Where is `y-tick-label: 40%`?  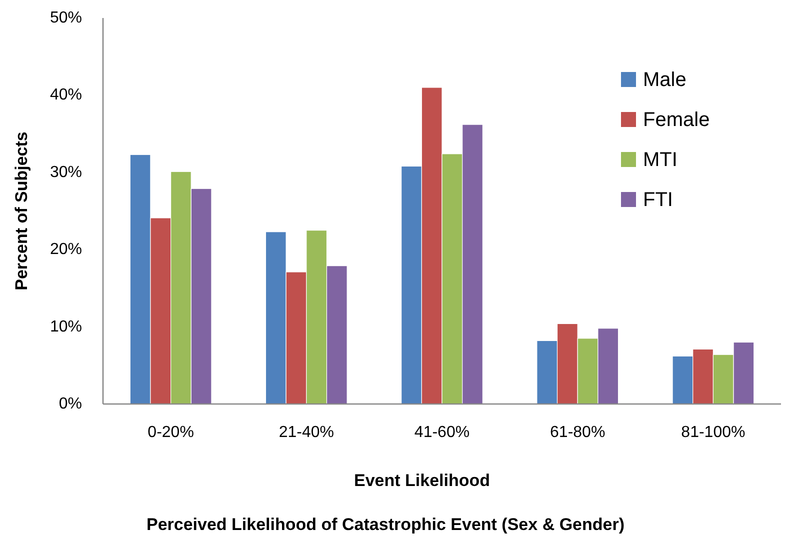 y-tick-label: 40% is located at coordinates (66, 95).